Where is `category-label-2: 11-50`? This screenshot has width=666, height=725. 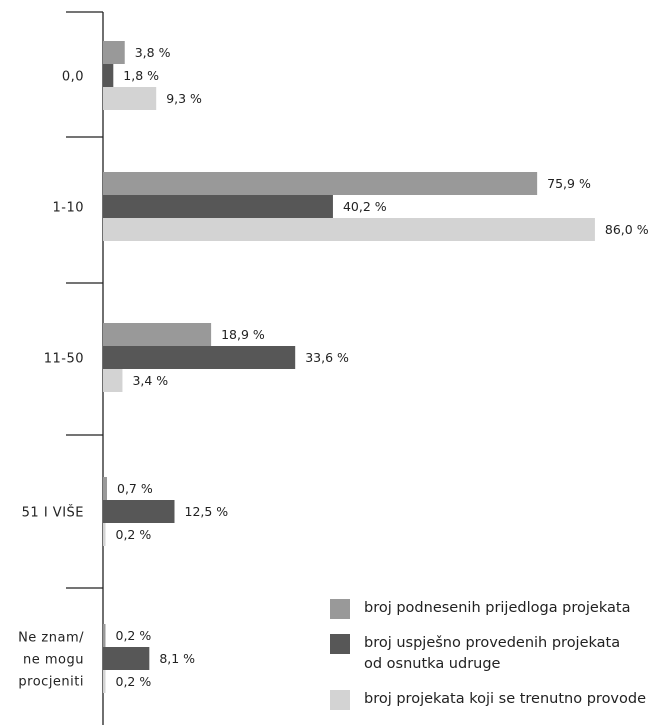
category-label-2: 11-50 is located at coordinates (64, 359).